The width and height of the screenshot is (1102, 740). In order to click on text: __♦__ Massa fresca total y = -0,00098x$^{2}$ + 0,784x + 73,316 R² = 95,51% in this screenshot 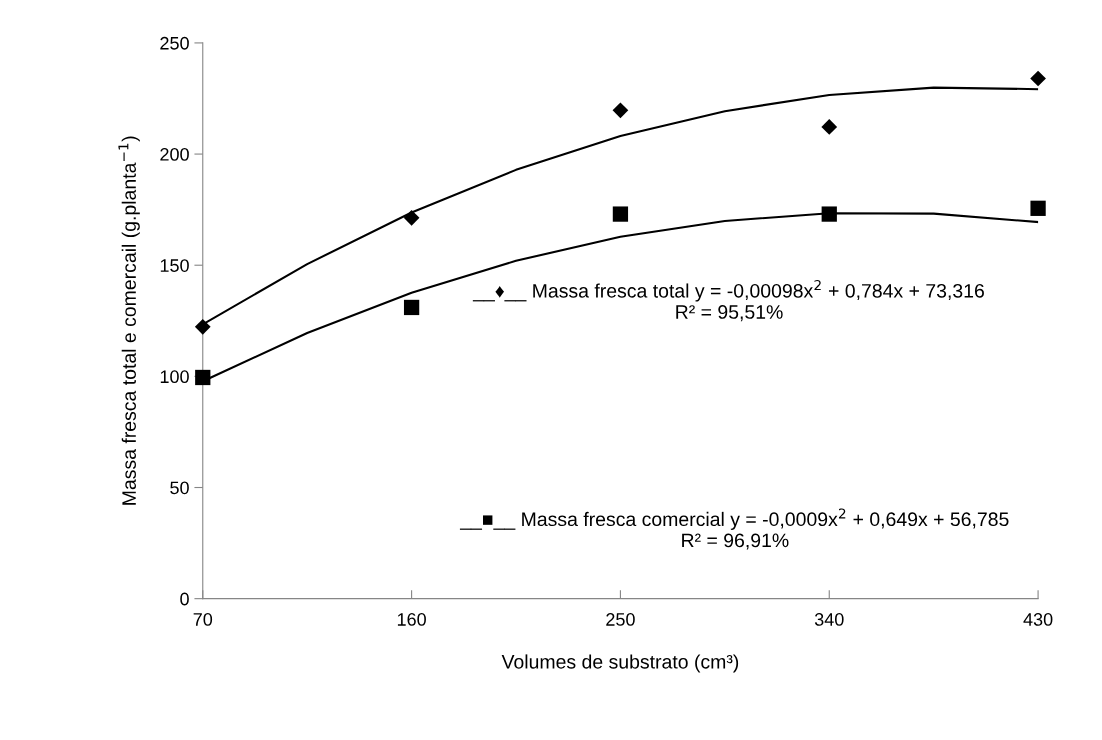, I will do `click(728, 300)`.